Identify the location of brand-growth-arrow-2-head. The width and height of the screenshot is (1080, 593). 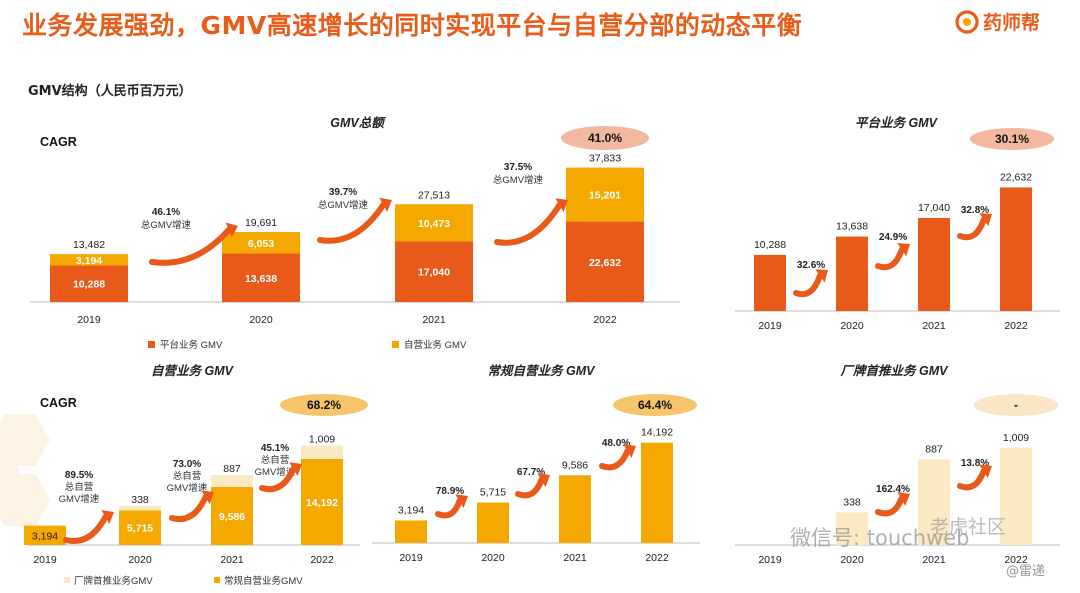
(985, 471).